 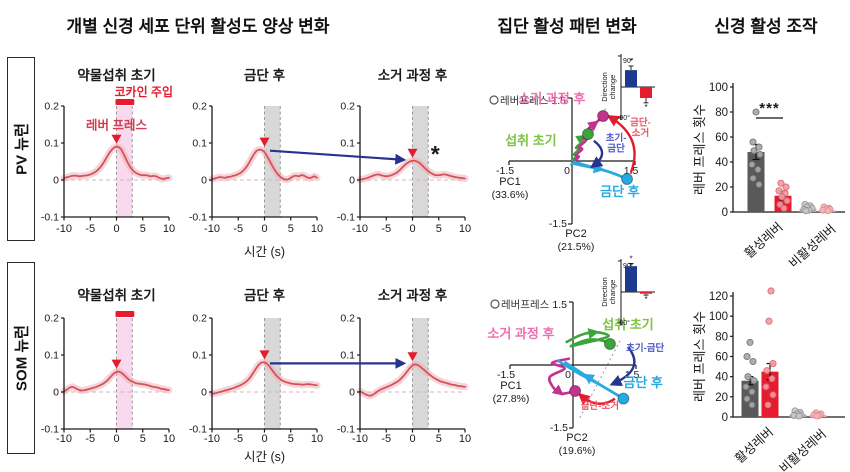 I want to click on trace-1-0-xtick-label: 10, so click(x=169, y=439).